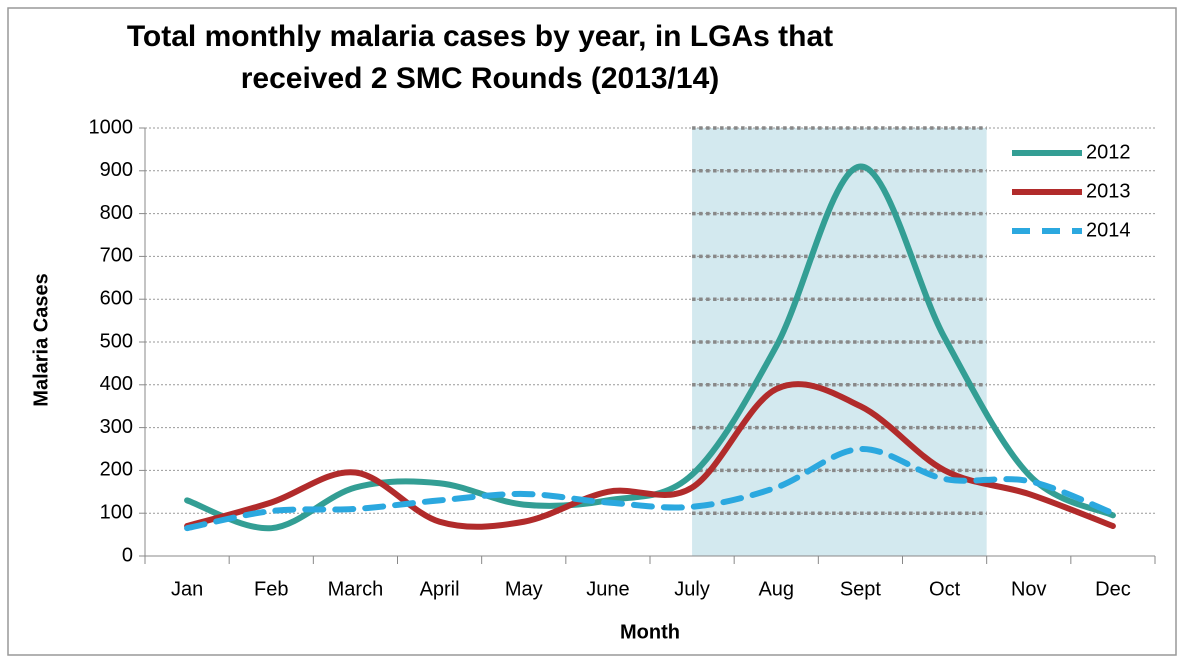  What do you see at coordinates (116, 470) in the screenshot?
I see `y-tick-label: 200` at bounding box center [116, 470].